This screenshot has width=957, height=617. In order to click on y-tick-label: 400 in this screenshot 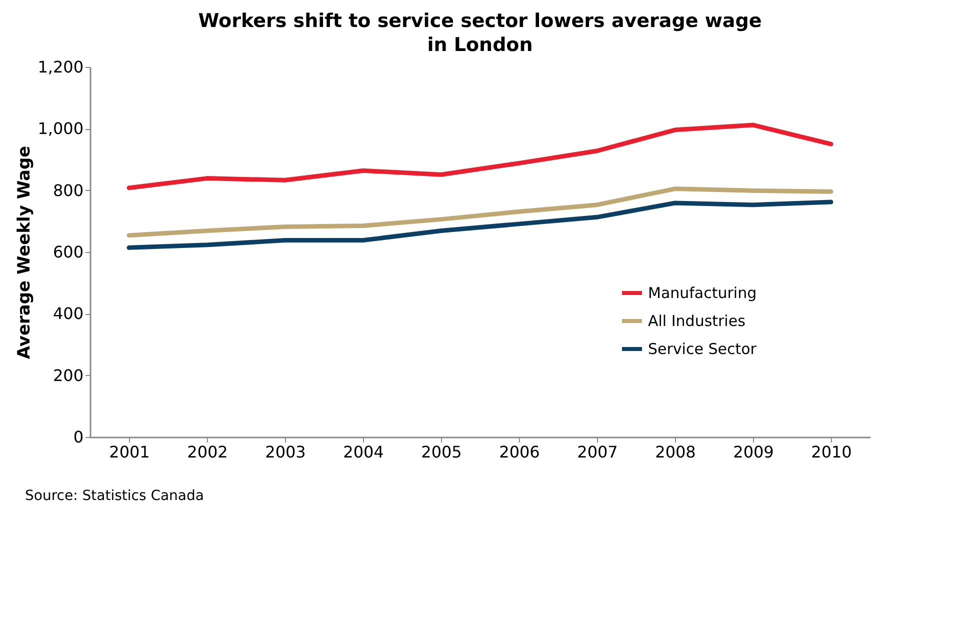, I will do `click(68, 314)`.